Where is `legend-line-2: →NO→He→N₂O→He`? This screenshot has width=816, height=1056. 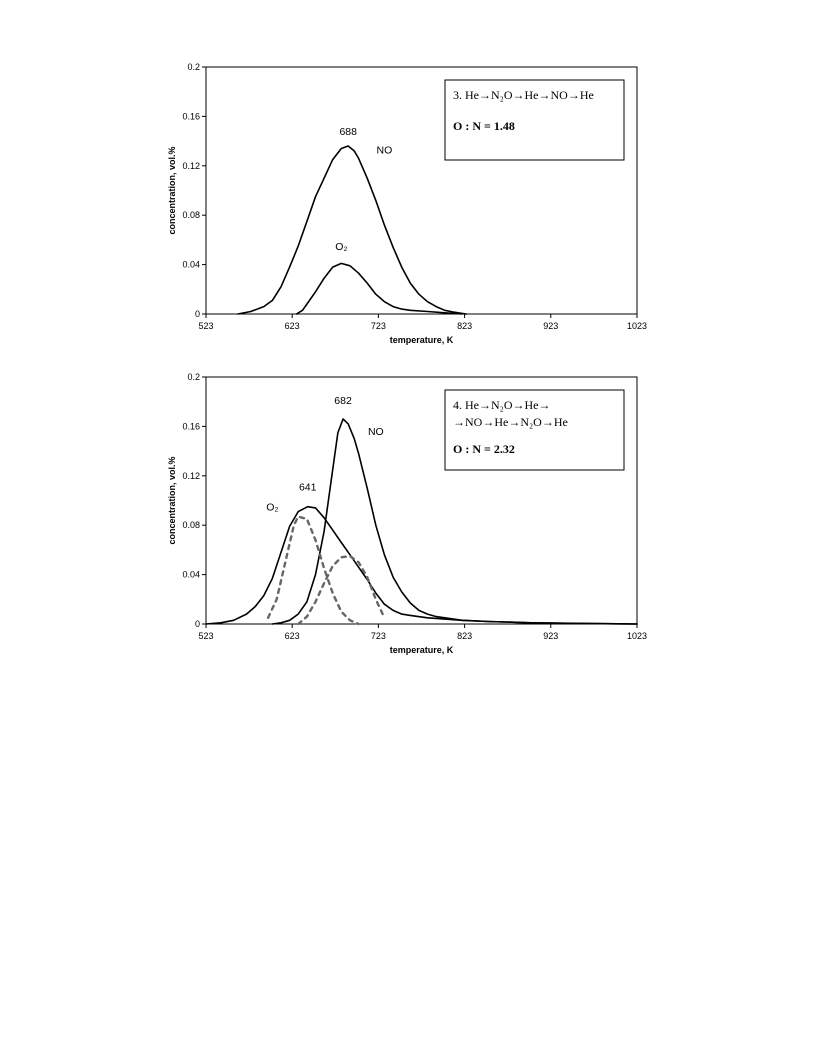
legend-line-2: →NO→He→N₂O→He is located at coordinates (510, 422).